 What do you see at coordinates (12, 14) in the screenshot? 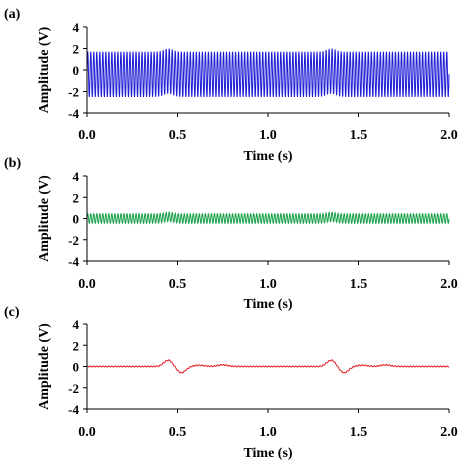
I see `panel-label: (a)` at bounding box center [12, 14].